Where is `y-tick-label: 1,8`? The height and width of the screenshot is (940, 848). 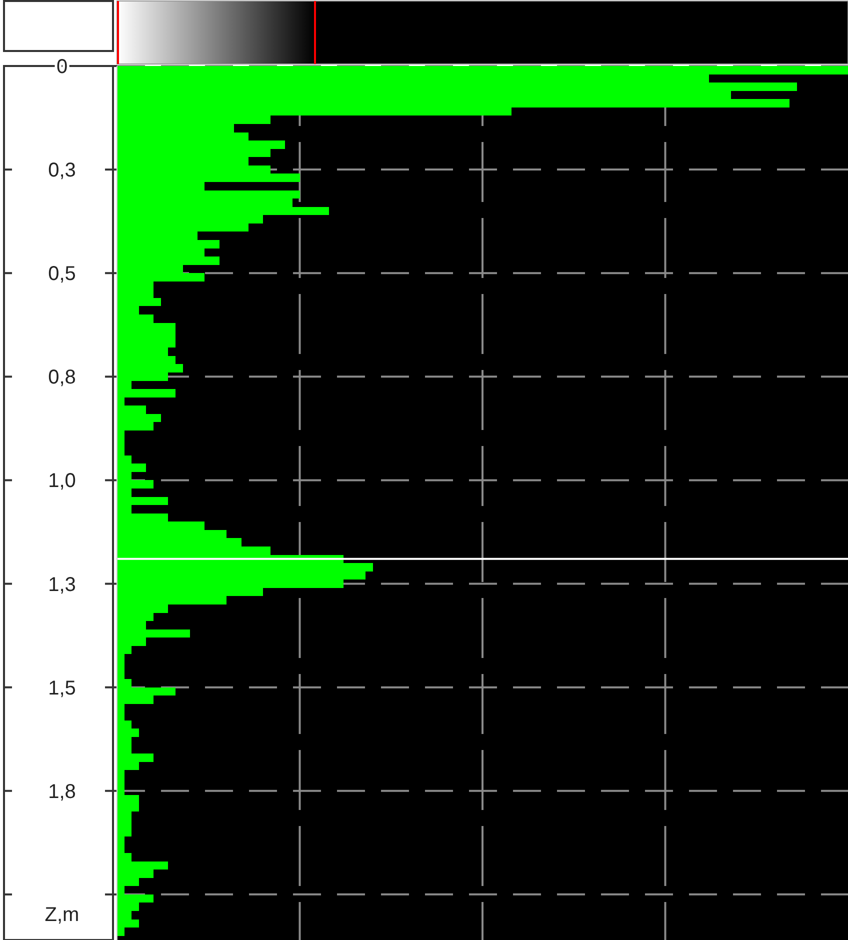 y-tick-label: 1,8 is located at coordinates (62, 791).